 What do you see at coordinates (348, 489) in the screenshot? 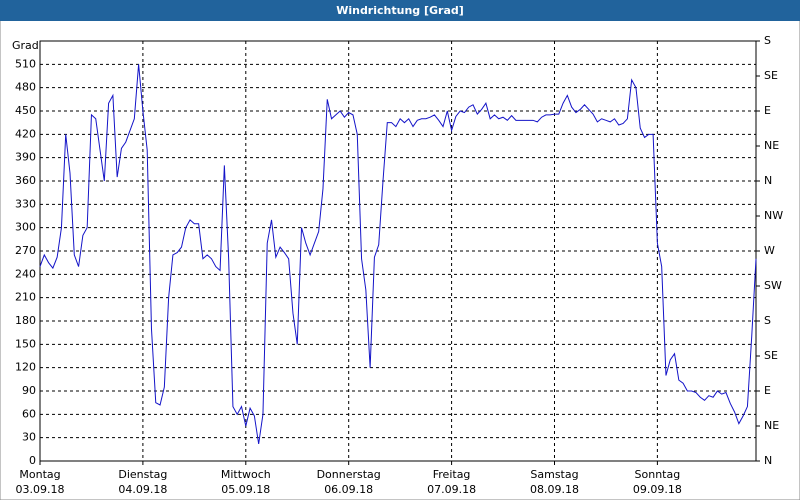
I see `x-tick-date: 06.09.18` at bounding box center [348, 489].